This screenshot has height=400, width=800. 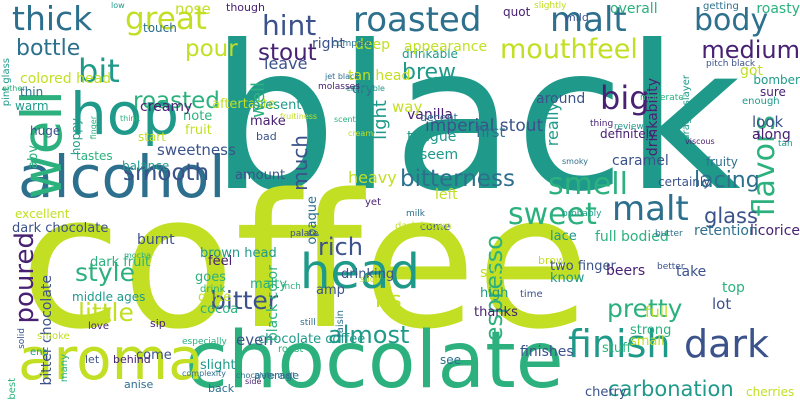 I want to click on word-thin: thin, so click(x=32, y=92).